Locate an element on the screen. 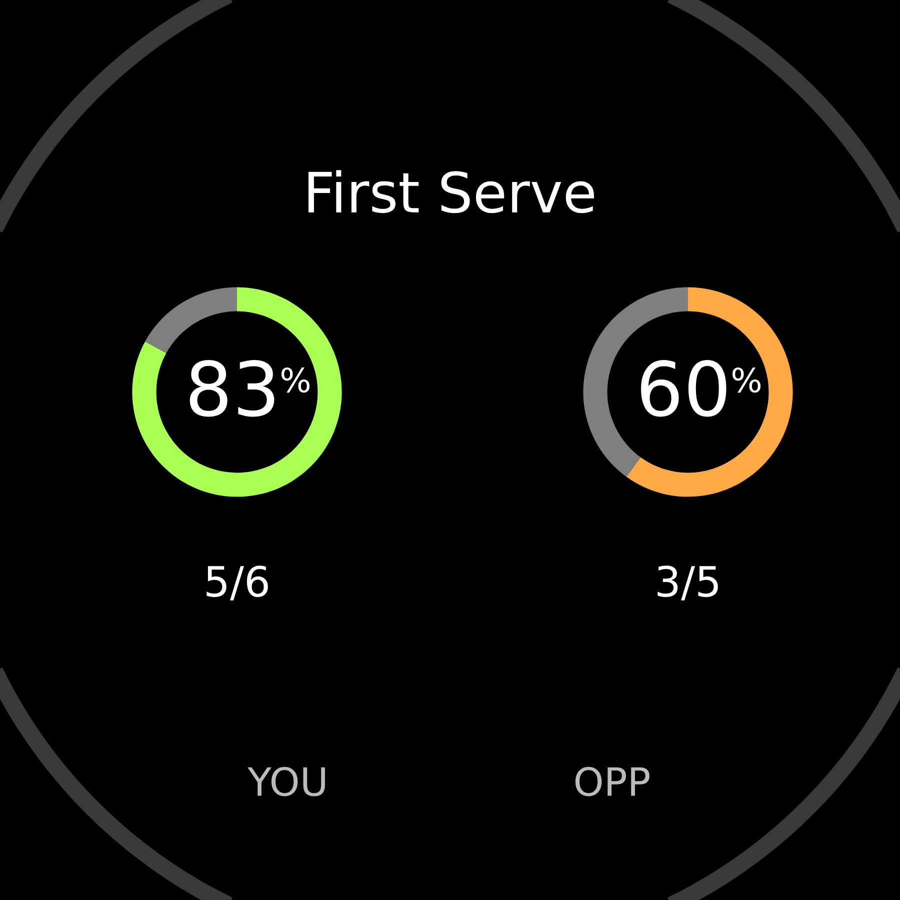 Image resolution: width=900 pixels, height=900 pixels. text: 3/5 is located at coordinates (688, 583).